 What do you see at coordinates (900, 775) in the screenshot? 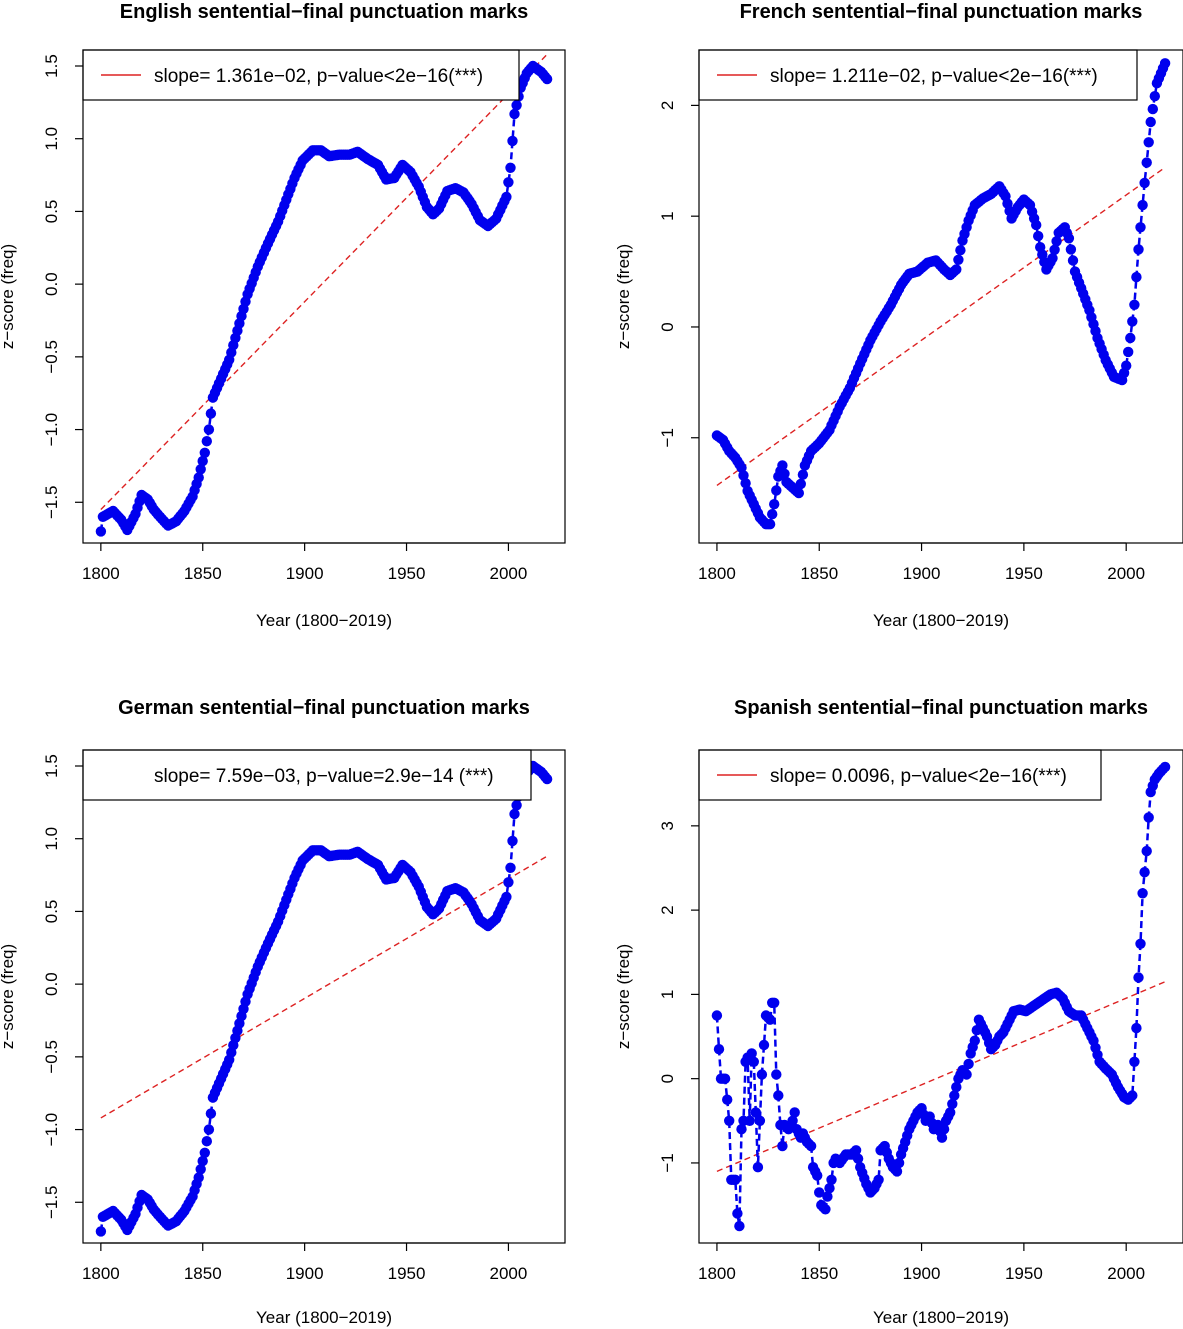
I see `legend: slope= 0.0096, p−value<2e−16(***)` at bounding box center [900, 775].